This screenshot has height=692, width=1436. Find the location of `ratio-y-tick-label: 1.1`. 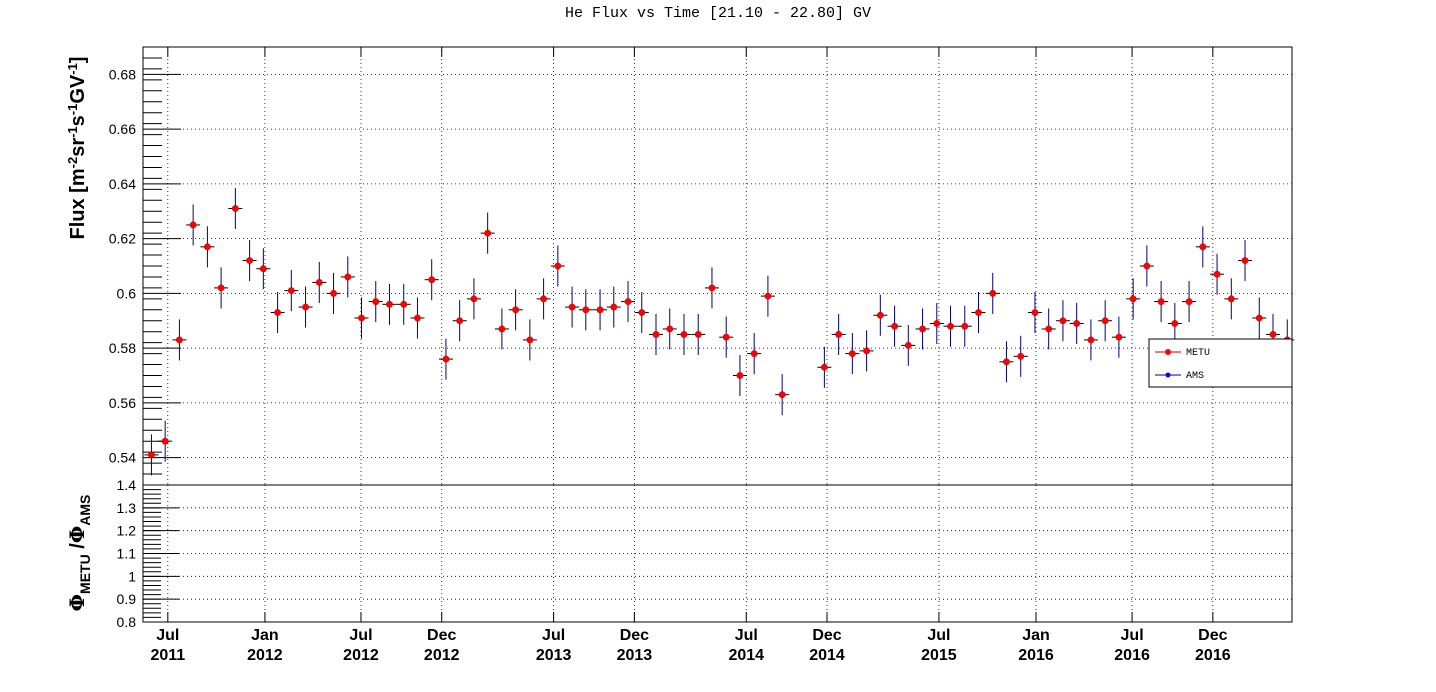

ratio-y-tick-label: 1.1 is located at coordinates (127, 554).